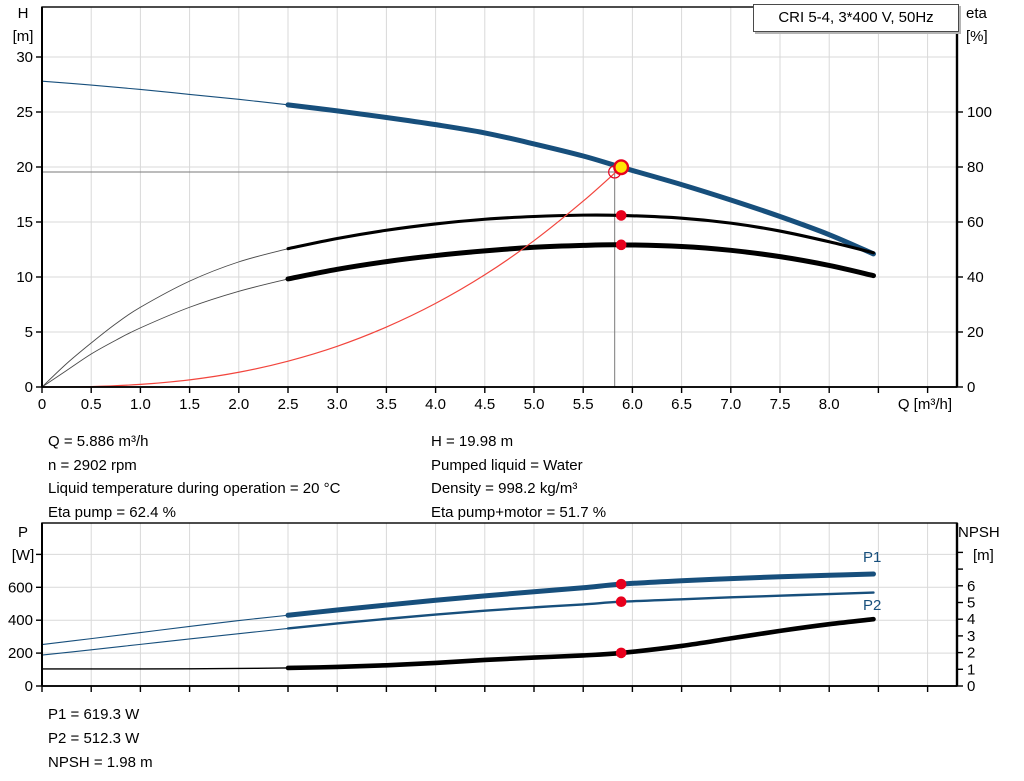  What do you see at coordinates (92, 465) in the screenshot?
I see `annotation-speed: n = 2902 rpm` at bounding box center [92, 465].